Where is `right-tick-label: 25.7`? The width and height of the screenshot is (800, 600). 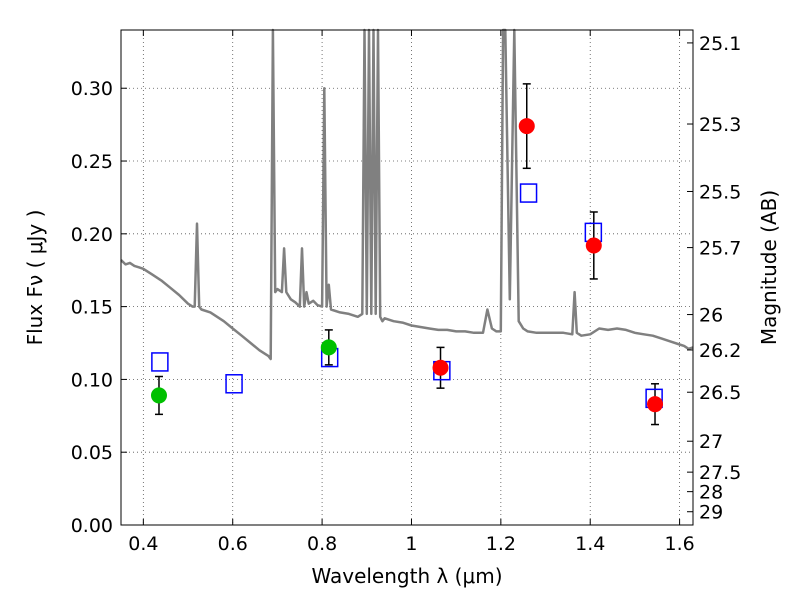
right-tick-label: 25.7 is located at coordinates (720, 249).